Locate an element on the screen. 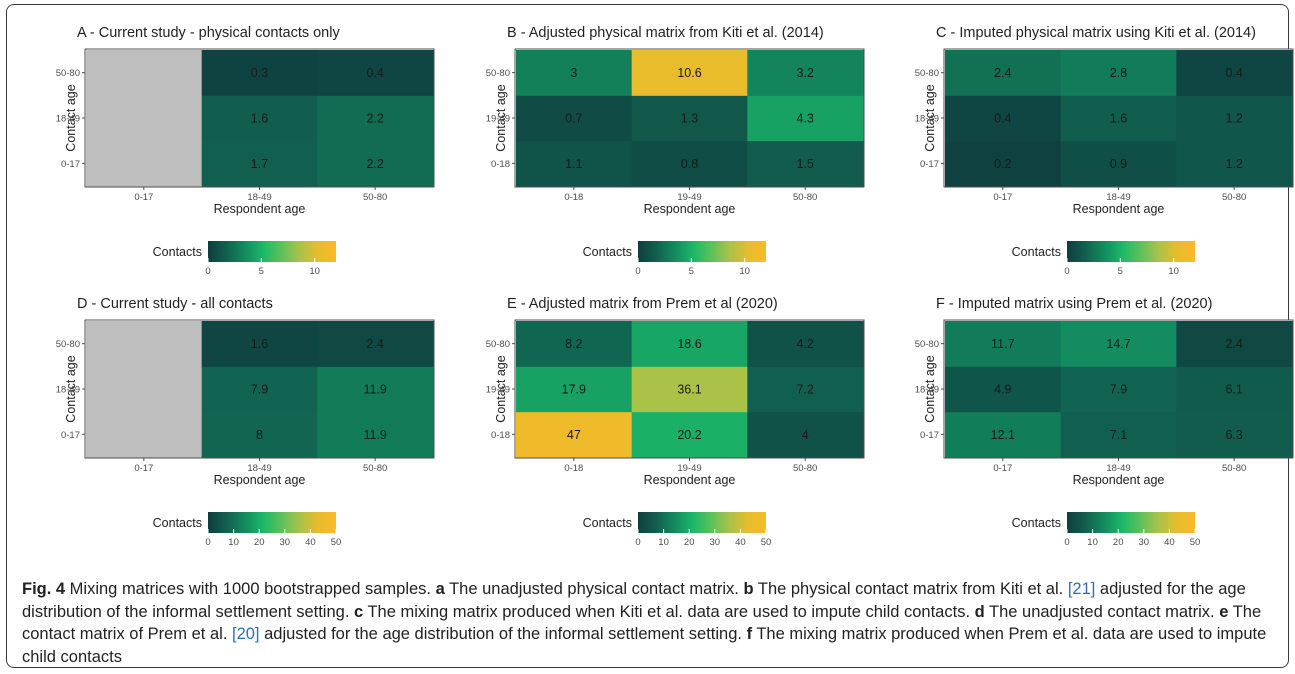  caption-ref-20: [20] is located at coordinates (246, 634).